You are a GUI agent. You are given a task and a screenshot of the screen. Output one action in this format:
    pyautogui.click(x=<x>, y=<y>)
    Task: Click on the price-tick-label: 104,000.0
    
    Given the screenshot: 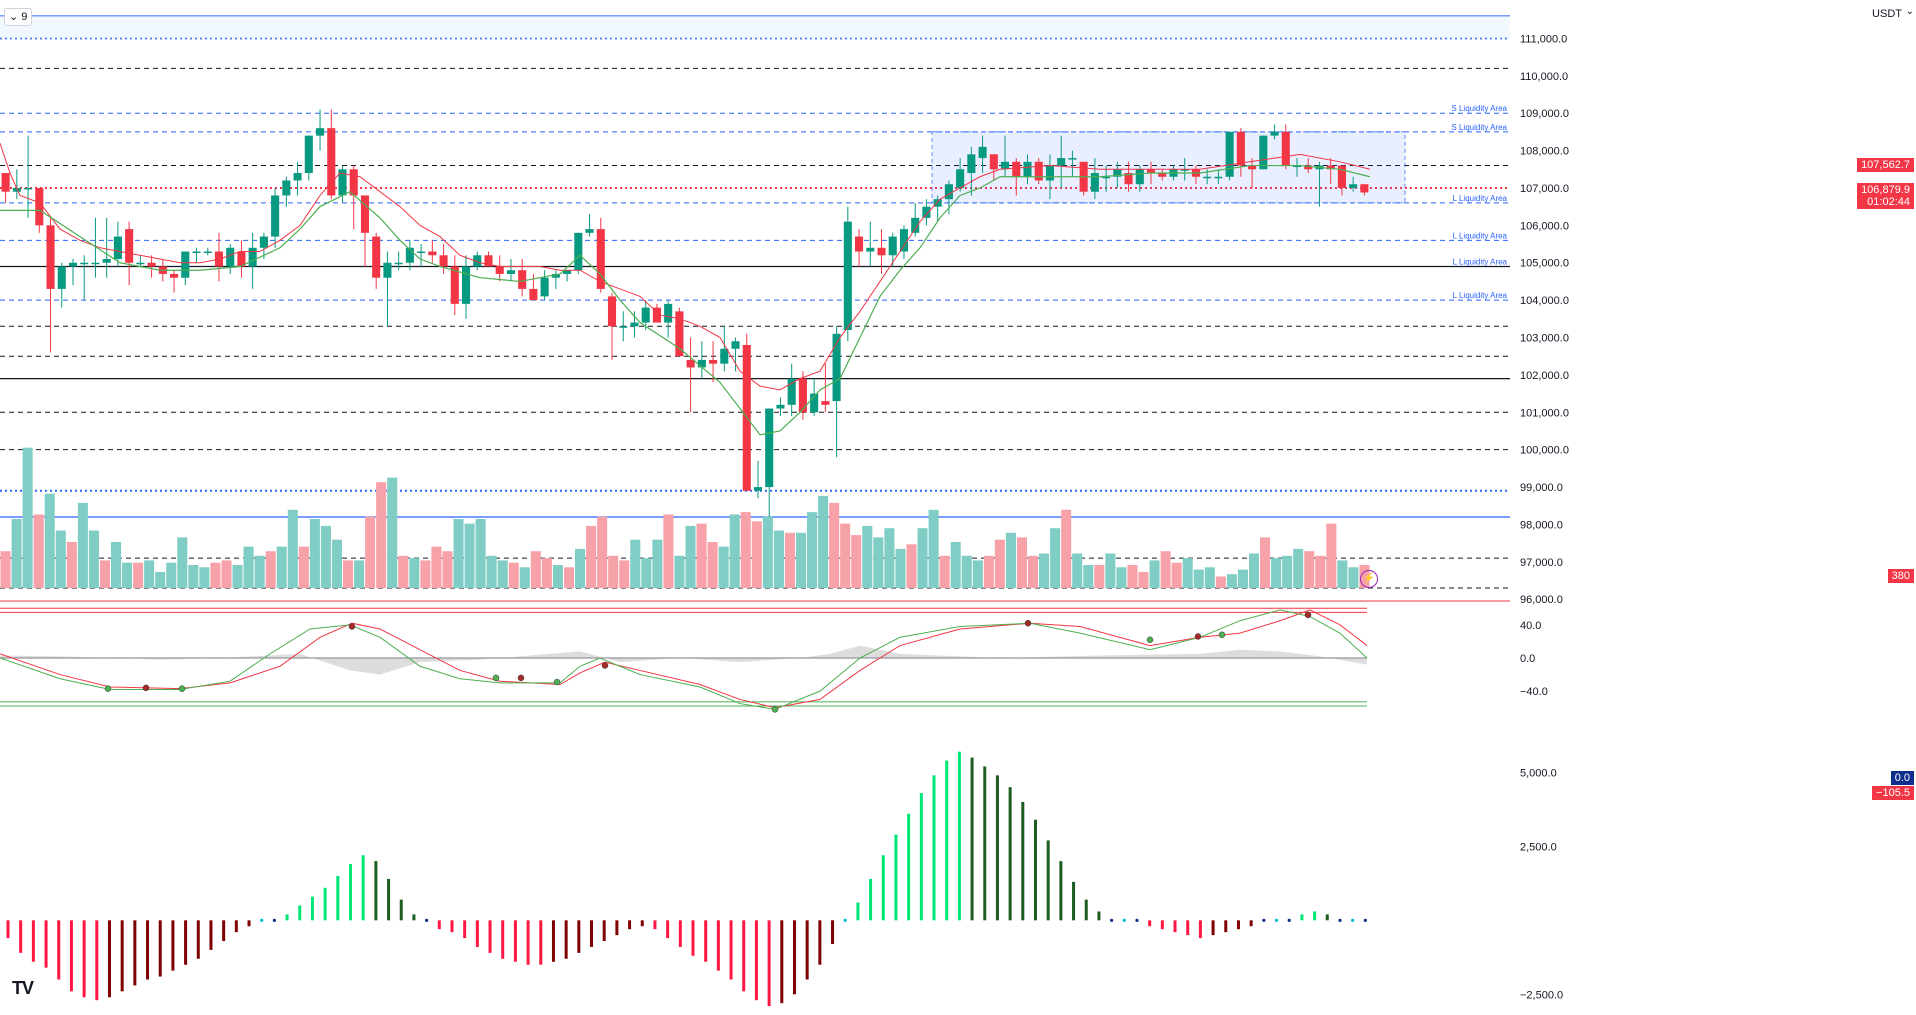 What is the action you would take?
    pyautogui.click(x=1544, y=301)
    